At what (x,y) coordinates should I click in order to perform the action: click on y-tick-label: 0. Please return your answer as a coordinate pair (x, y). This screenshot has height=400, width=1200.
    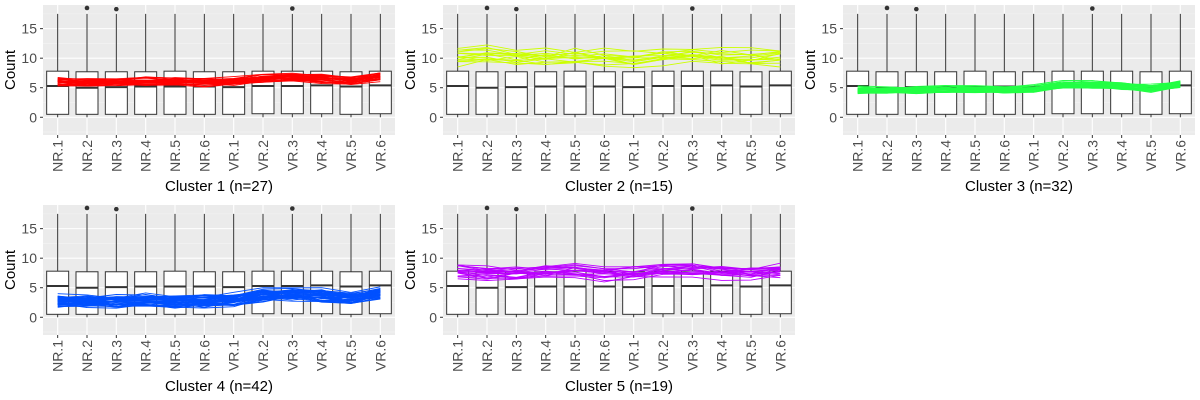
    Looking at the image, I should click on (433, 317).